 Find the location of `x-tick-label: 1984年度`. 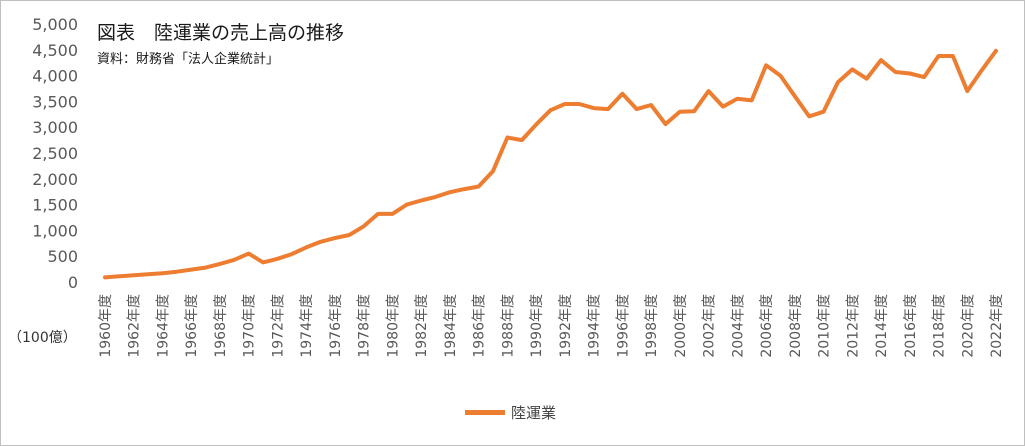

x-tick-label: 1984年度 is located at coordinates (451, 326).